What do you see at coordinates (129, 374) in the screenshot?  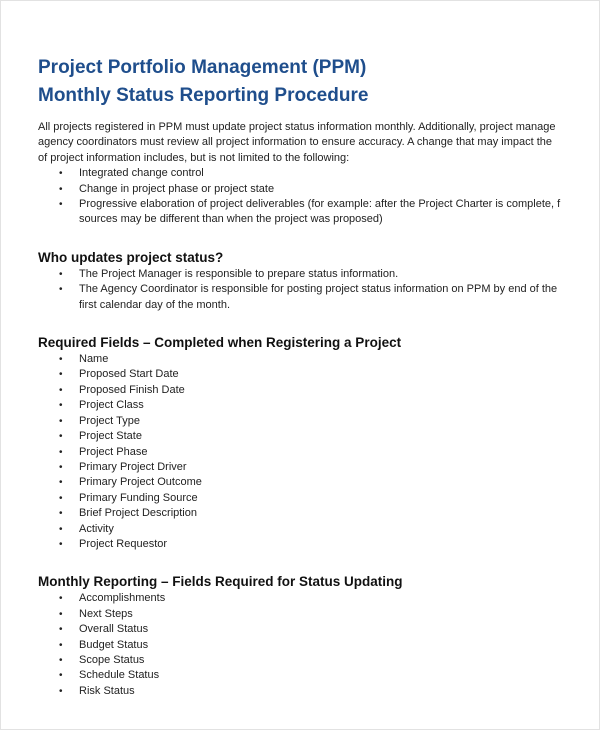 I see `item-text: Proposed Start Date` at bounding box center [129, 374].